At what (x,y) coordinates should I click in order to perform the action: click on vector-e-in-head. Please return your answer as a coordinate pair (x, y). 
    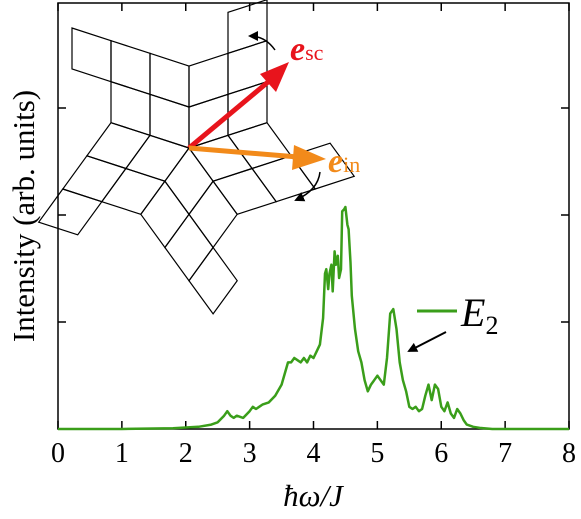
    Looking at the image, I should click on (309, 157).